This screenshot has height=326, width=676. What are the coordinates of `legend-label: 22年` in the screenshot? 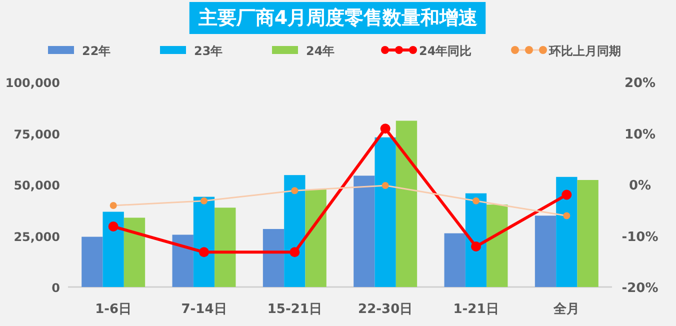 It's located at (96, 51).